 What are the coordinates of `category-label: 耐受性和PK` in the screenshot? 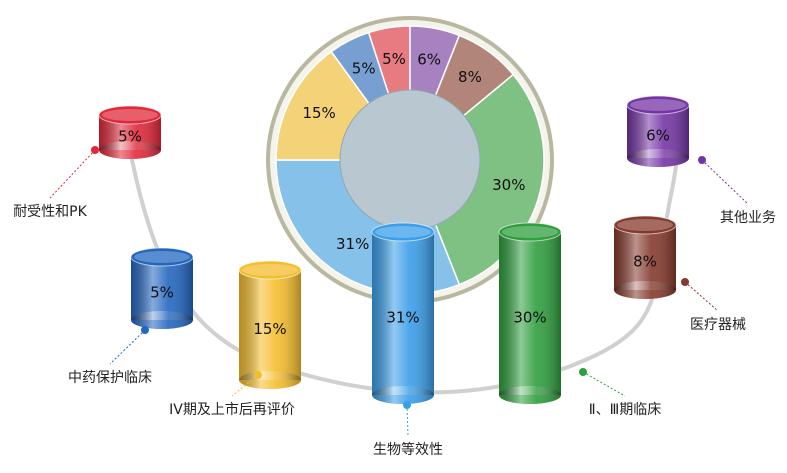 It's located at (50, 212).